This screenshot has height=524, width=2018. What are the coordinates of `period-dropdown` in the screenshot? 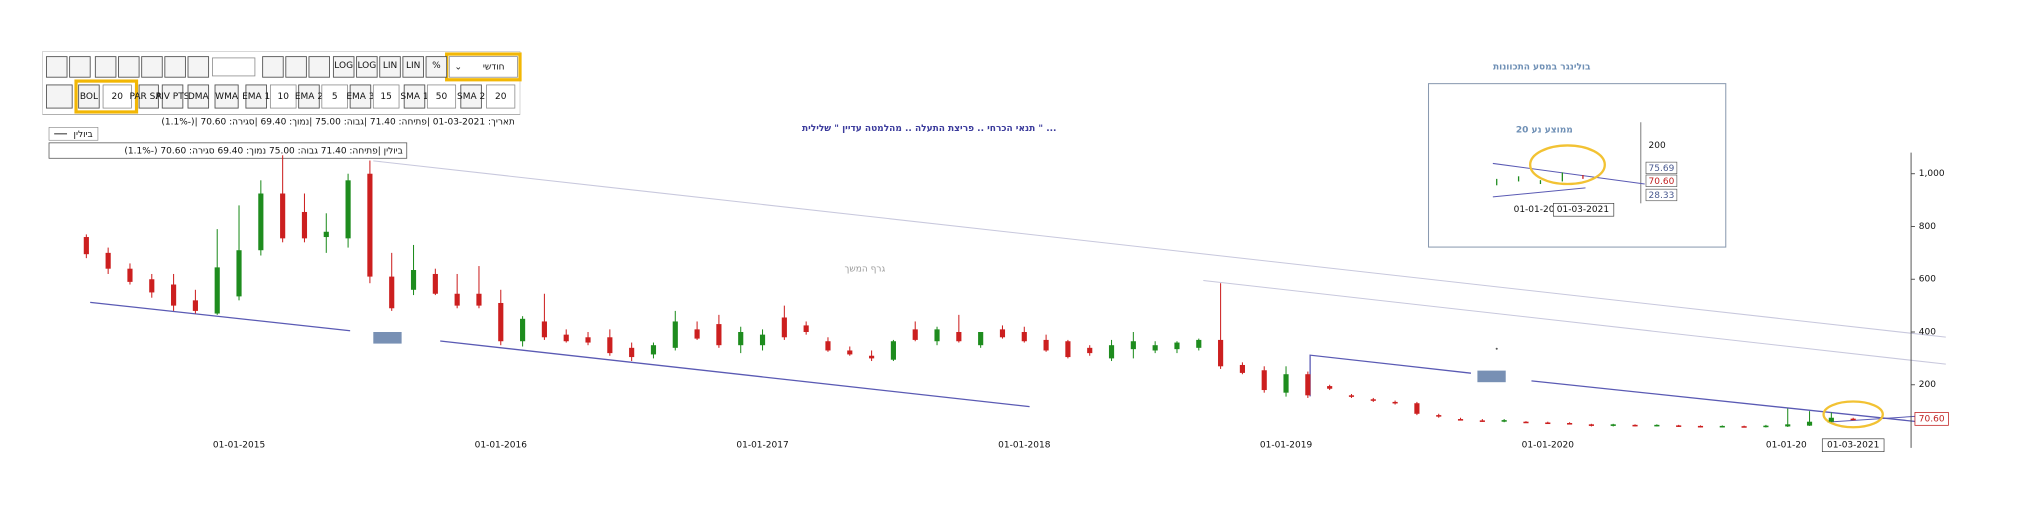 It's located at (483, 67).